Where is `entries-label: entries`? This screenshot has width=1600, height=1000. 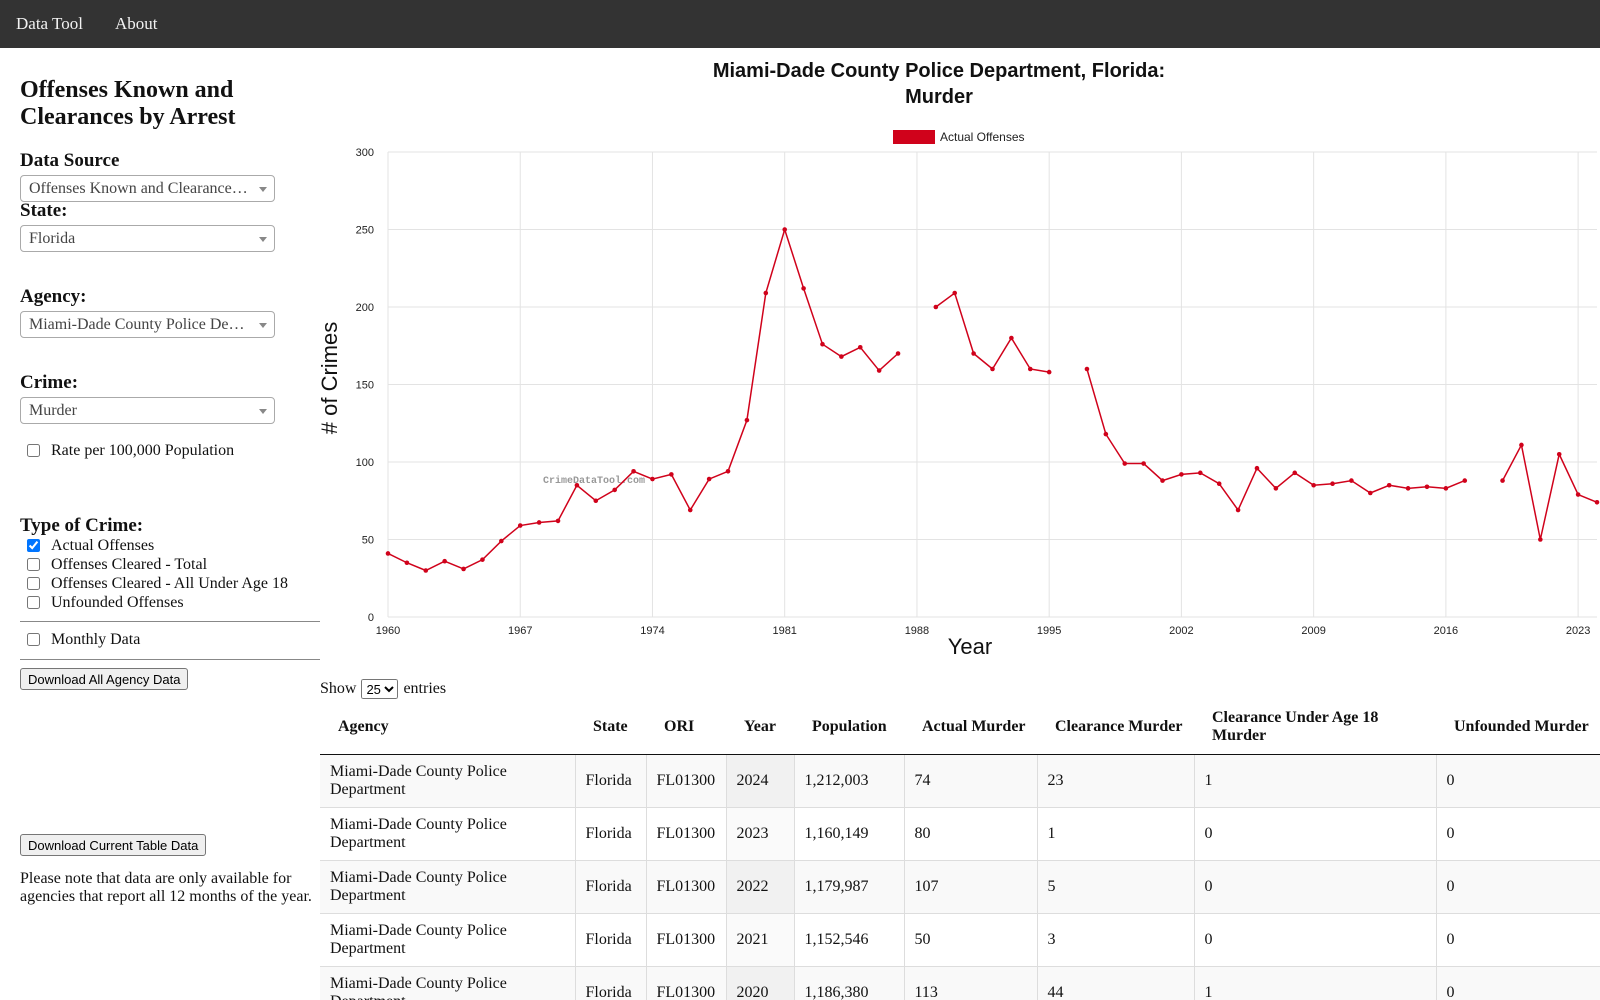 entries-label: entries is located at coordinates (425, 688).